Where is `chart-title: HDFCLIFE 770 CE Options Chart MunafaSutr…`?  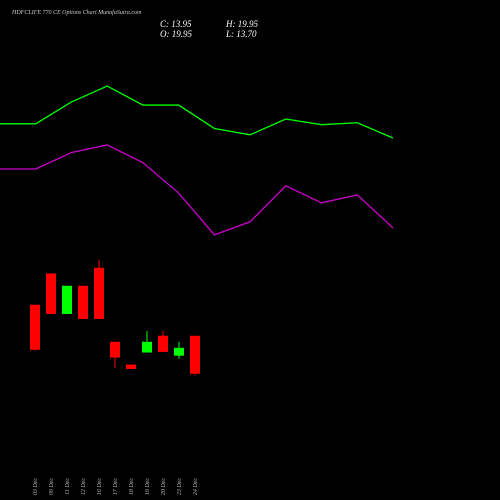
chart-title: HDFCLIFE 770 CE Options Chart MunafaSutr… is located at coordinates (76, 12).